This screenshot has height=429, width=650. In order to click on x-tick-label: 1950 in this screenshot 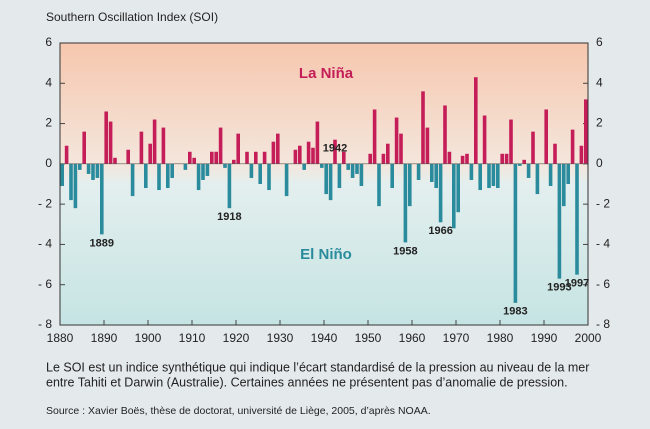, I will do `click(368, 338)`.